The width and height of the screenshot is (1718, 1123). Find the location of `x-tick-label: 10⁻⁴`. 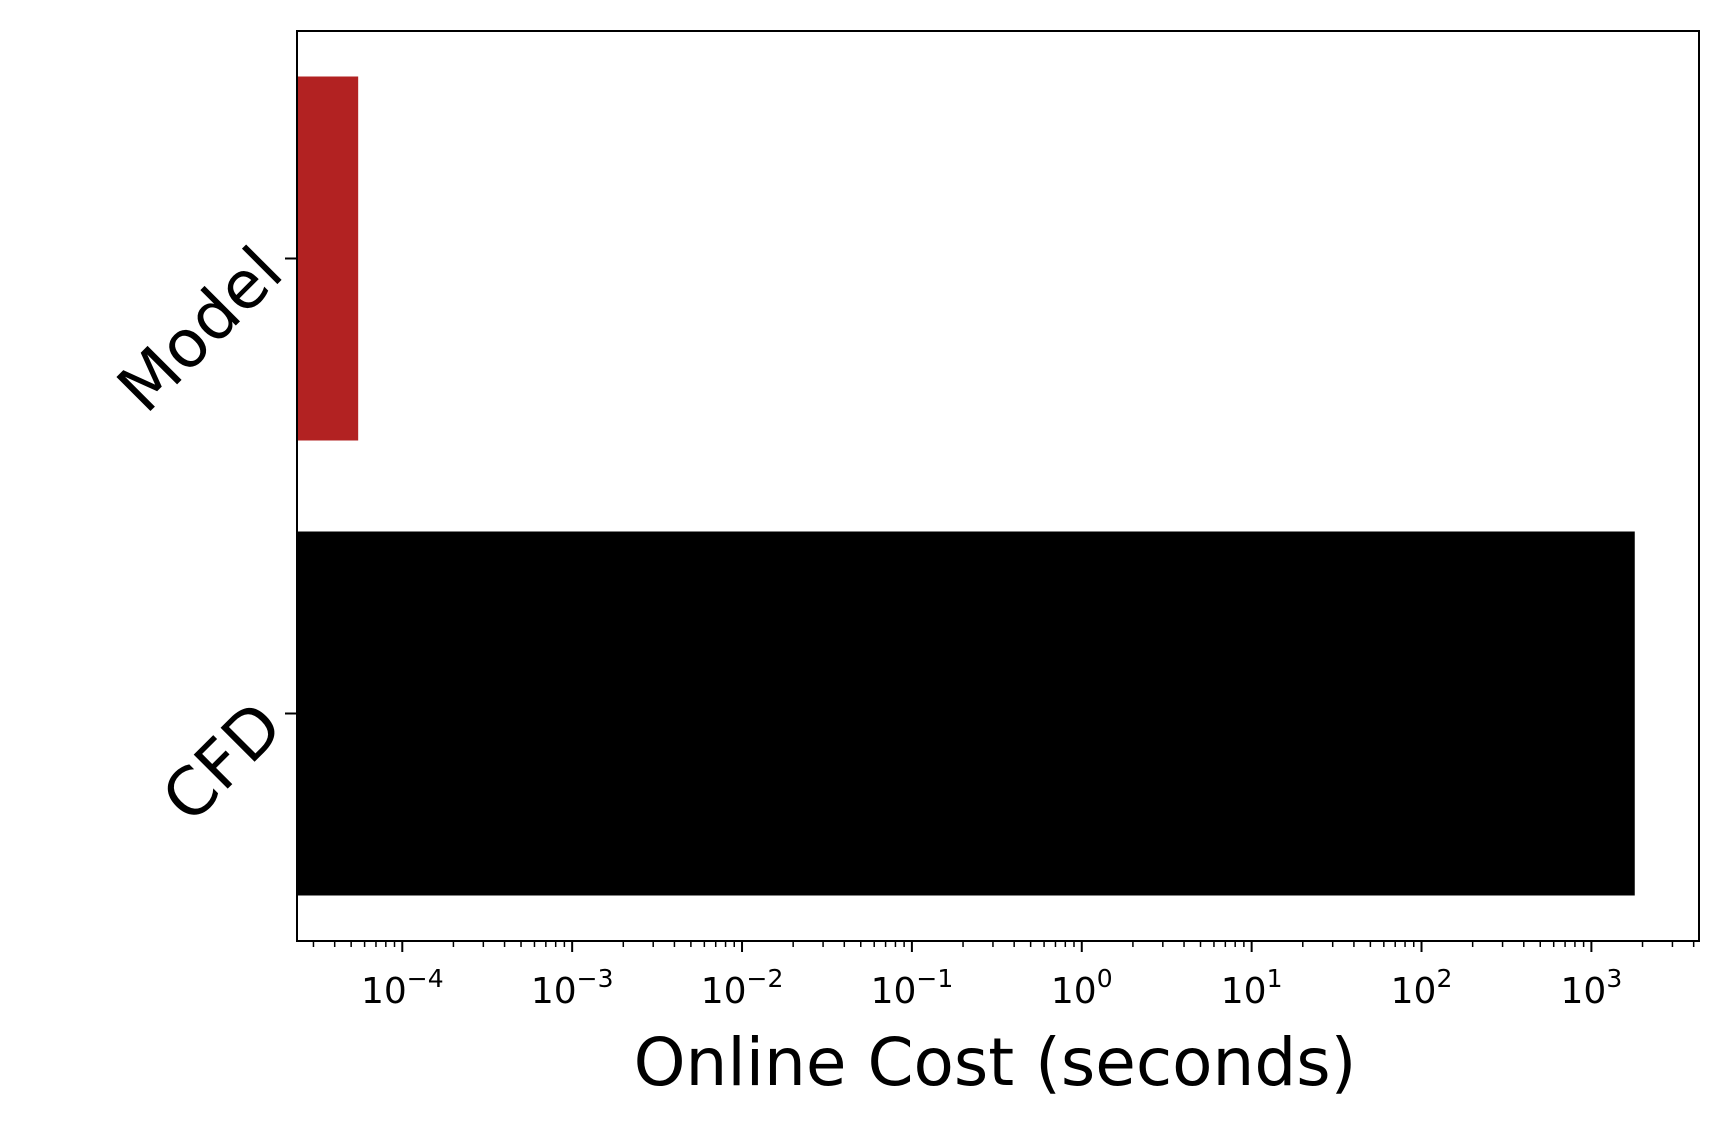

x-tick-label: 10⁻⁴ is located at coordinates (402, 988).